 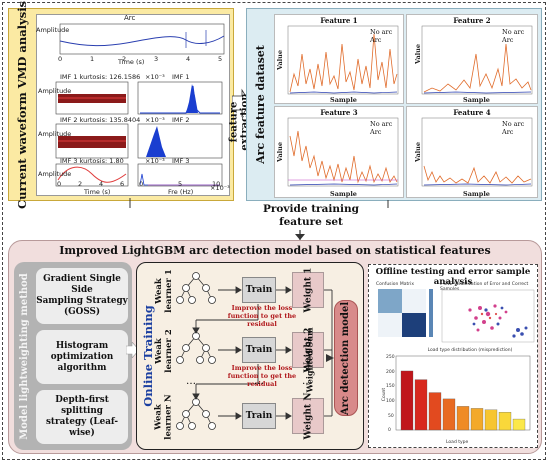 What do you see at coordinates (472, 59) in the screenshot?
I see `feature-2-chart` at bounding box center [472, 59].